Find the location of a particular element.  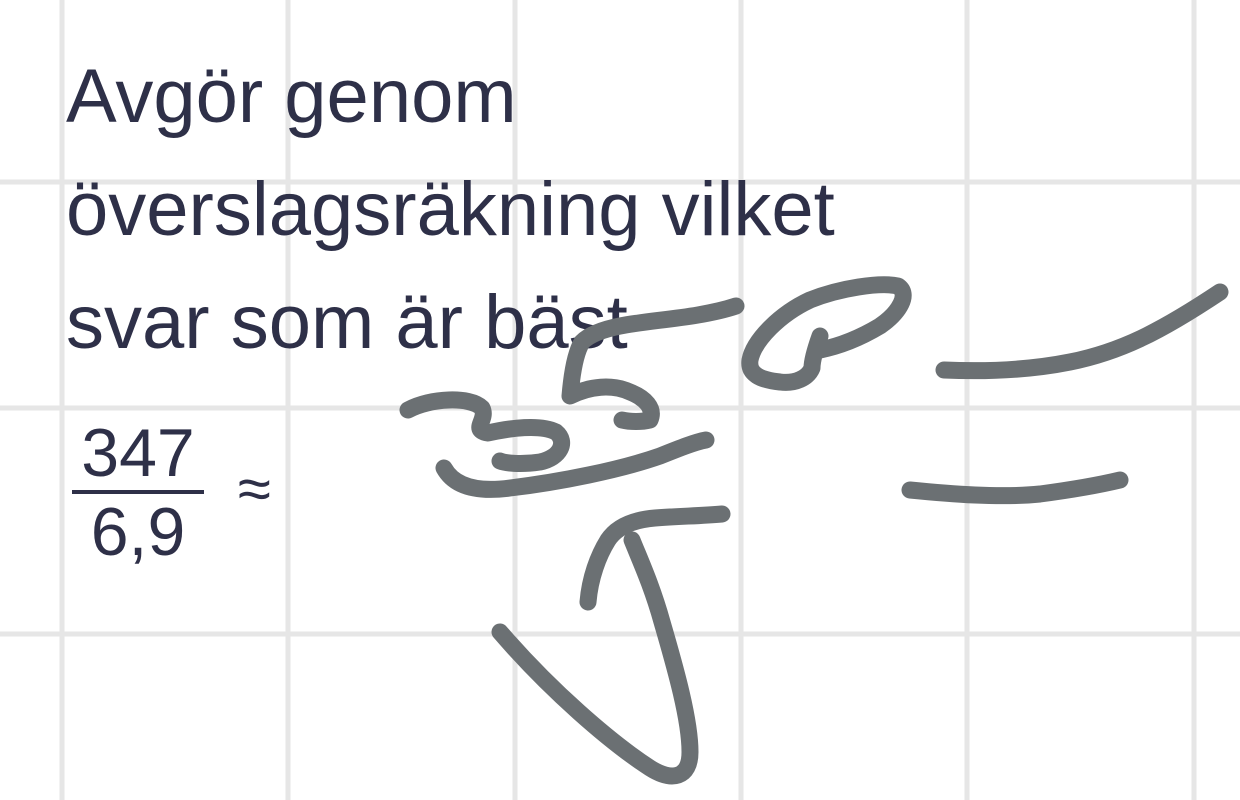

fraction-denominator: 6,9 is located at coordinates (138, 532).